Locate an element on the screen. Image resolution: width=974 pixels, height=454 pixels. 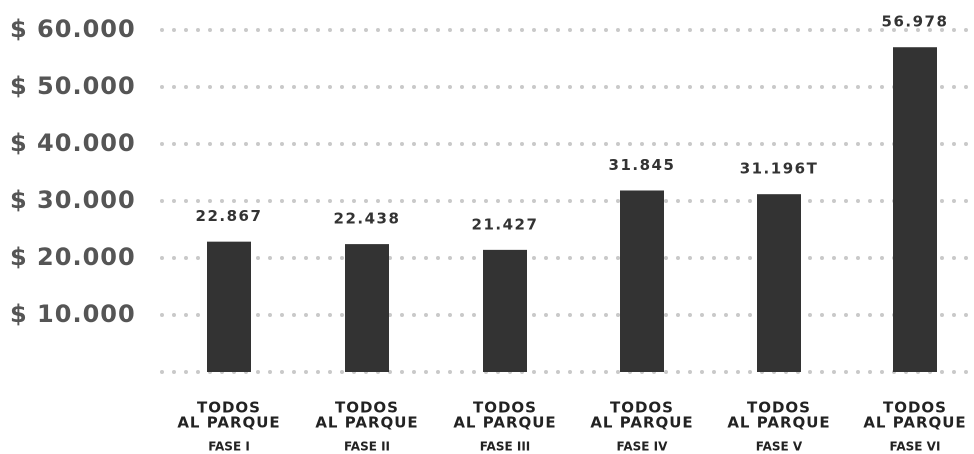
x-tick-label: FASE IV is located at coordinates (643, 447).